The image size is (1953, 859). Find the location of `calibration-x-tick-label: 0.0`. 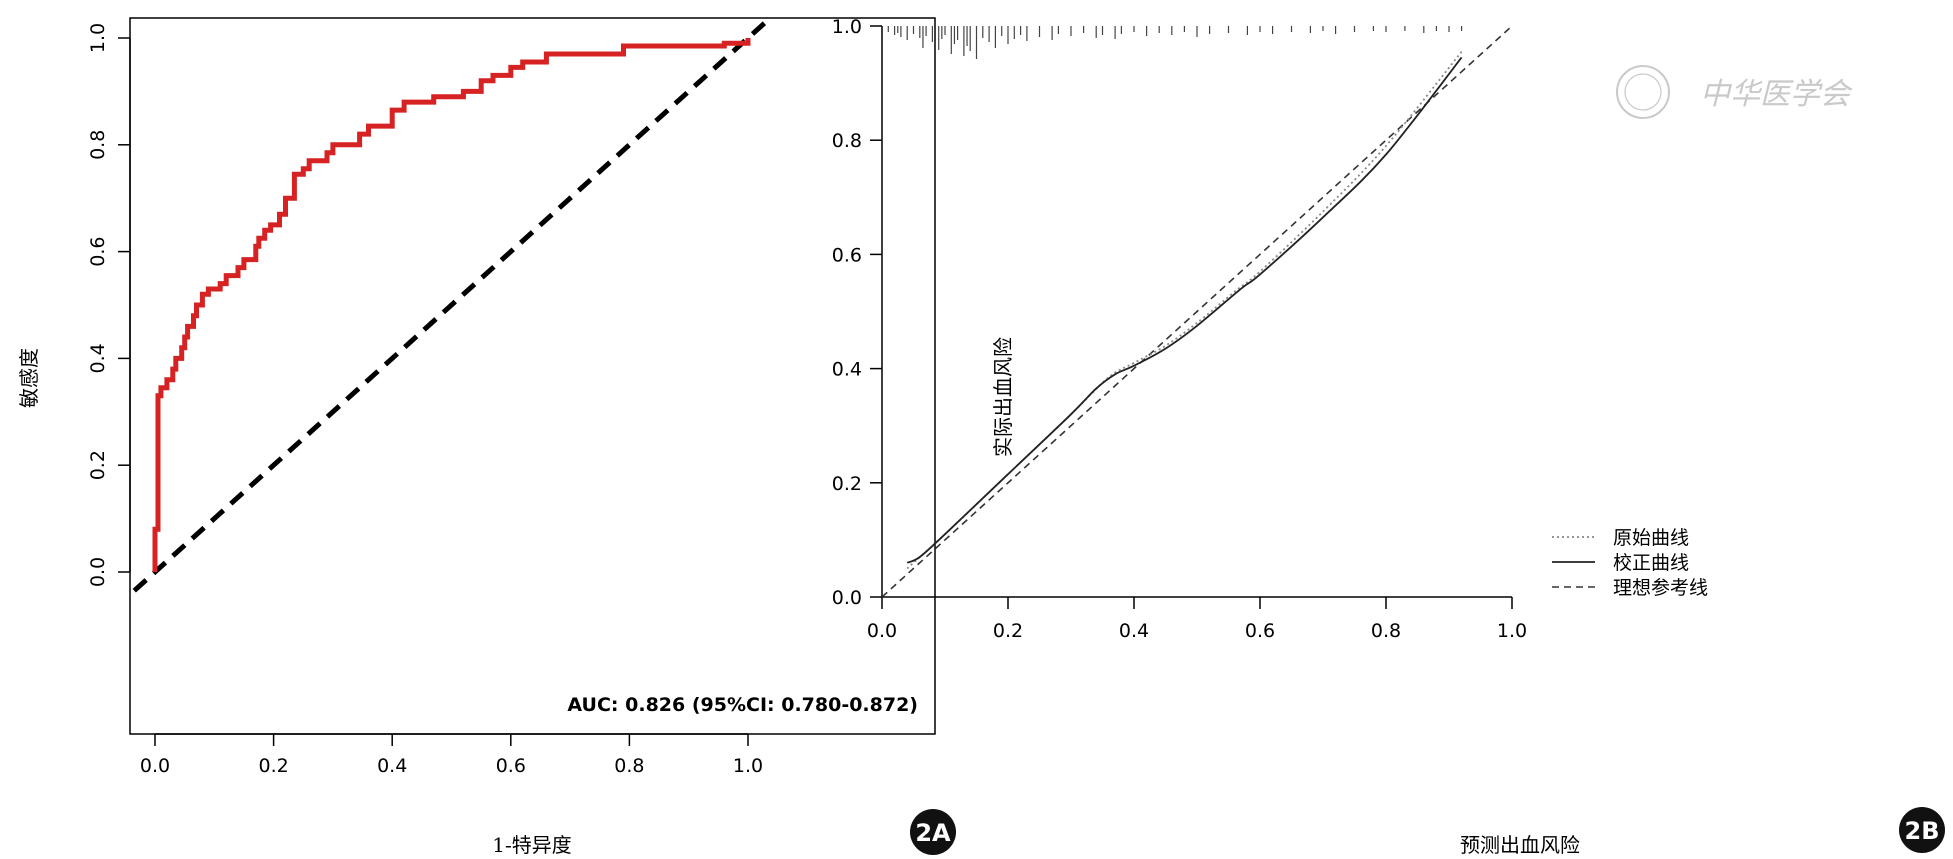

calibration-x-tick-label: 0.0 is located at coordinates (882, 631).